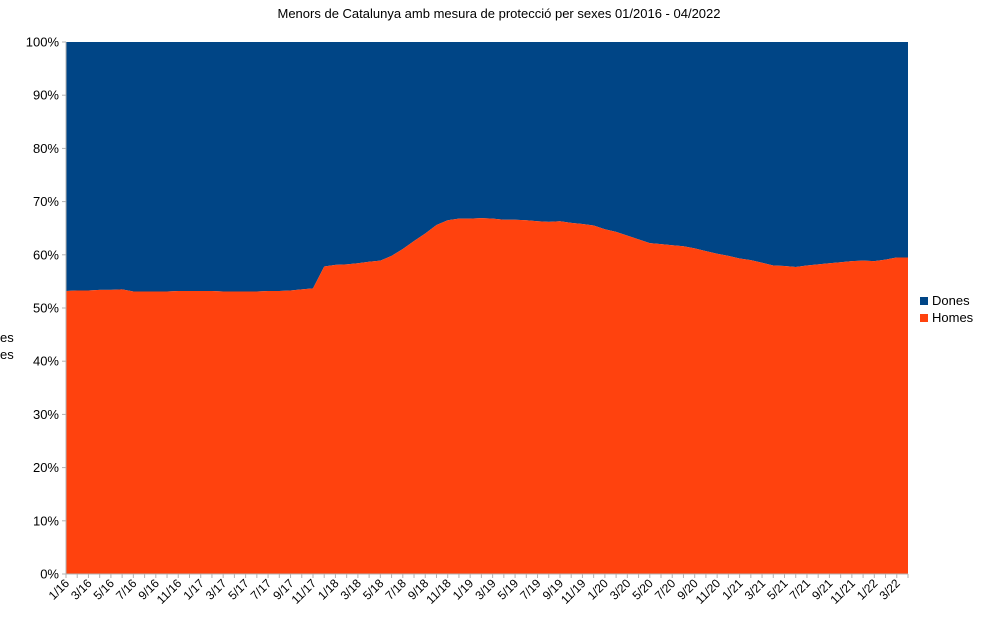 The width and height of the screenshot is (998, 617). I want to click on x-tick-label: 1/18, so click(328, 589).